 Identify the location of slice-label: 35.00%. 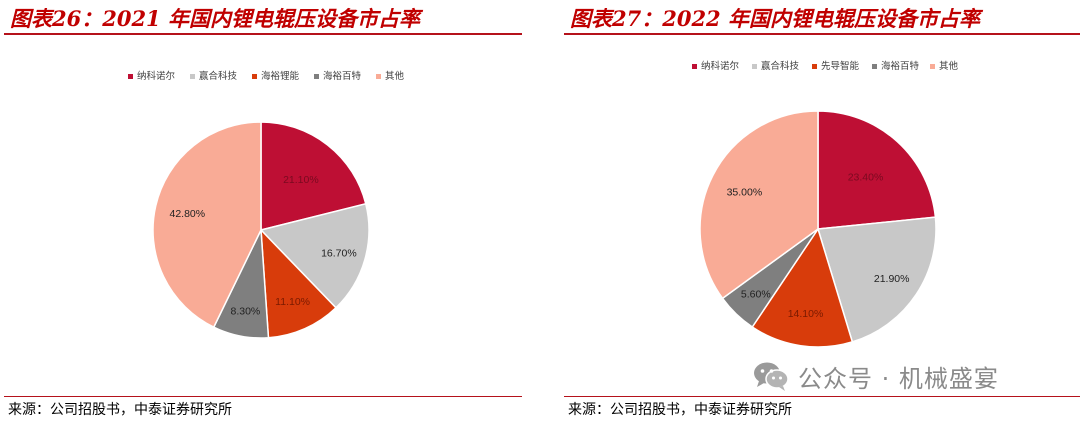
(745, 193).